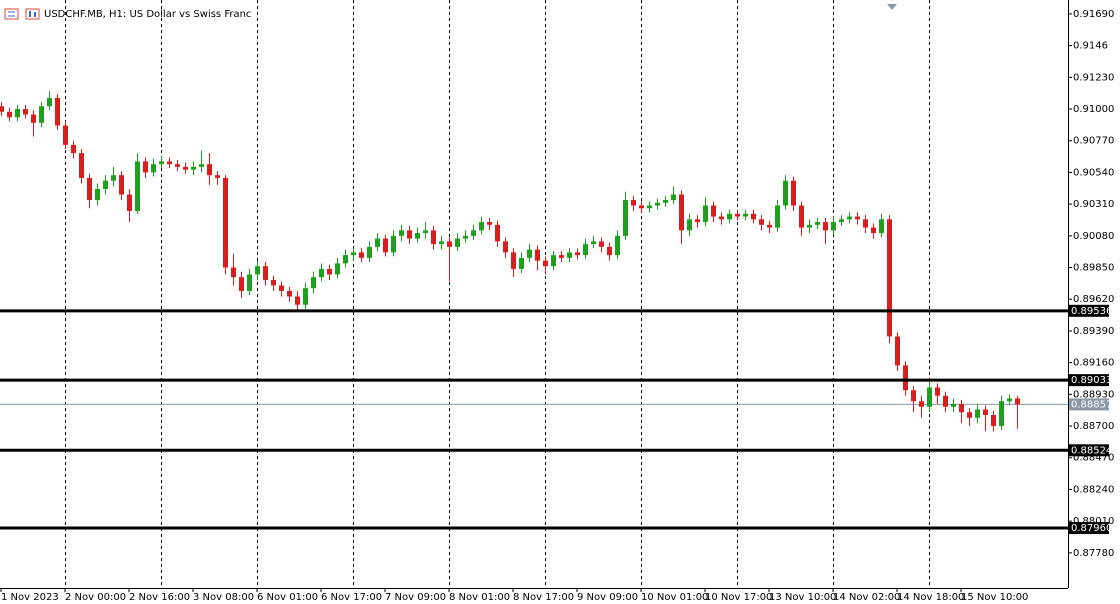 This screenshot has width=1120, height=604. Describe the element at coordinates (1091, 450) in the screenshot. I see `level-label: 0.88524` at that location.